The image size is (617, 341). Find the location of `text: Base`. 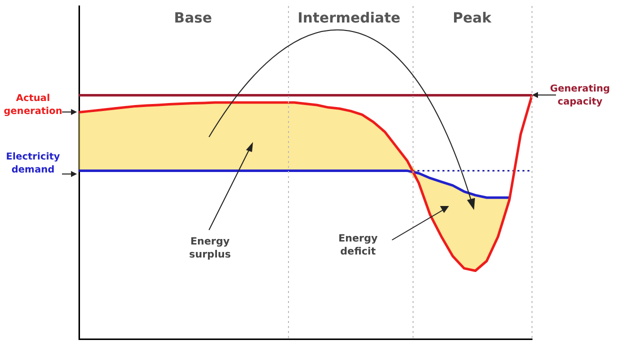

text: Base is located at coordinates (193, 18).